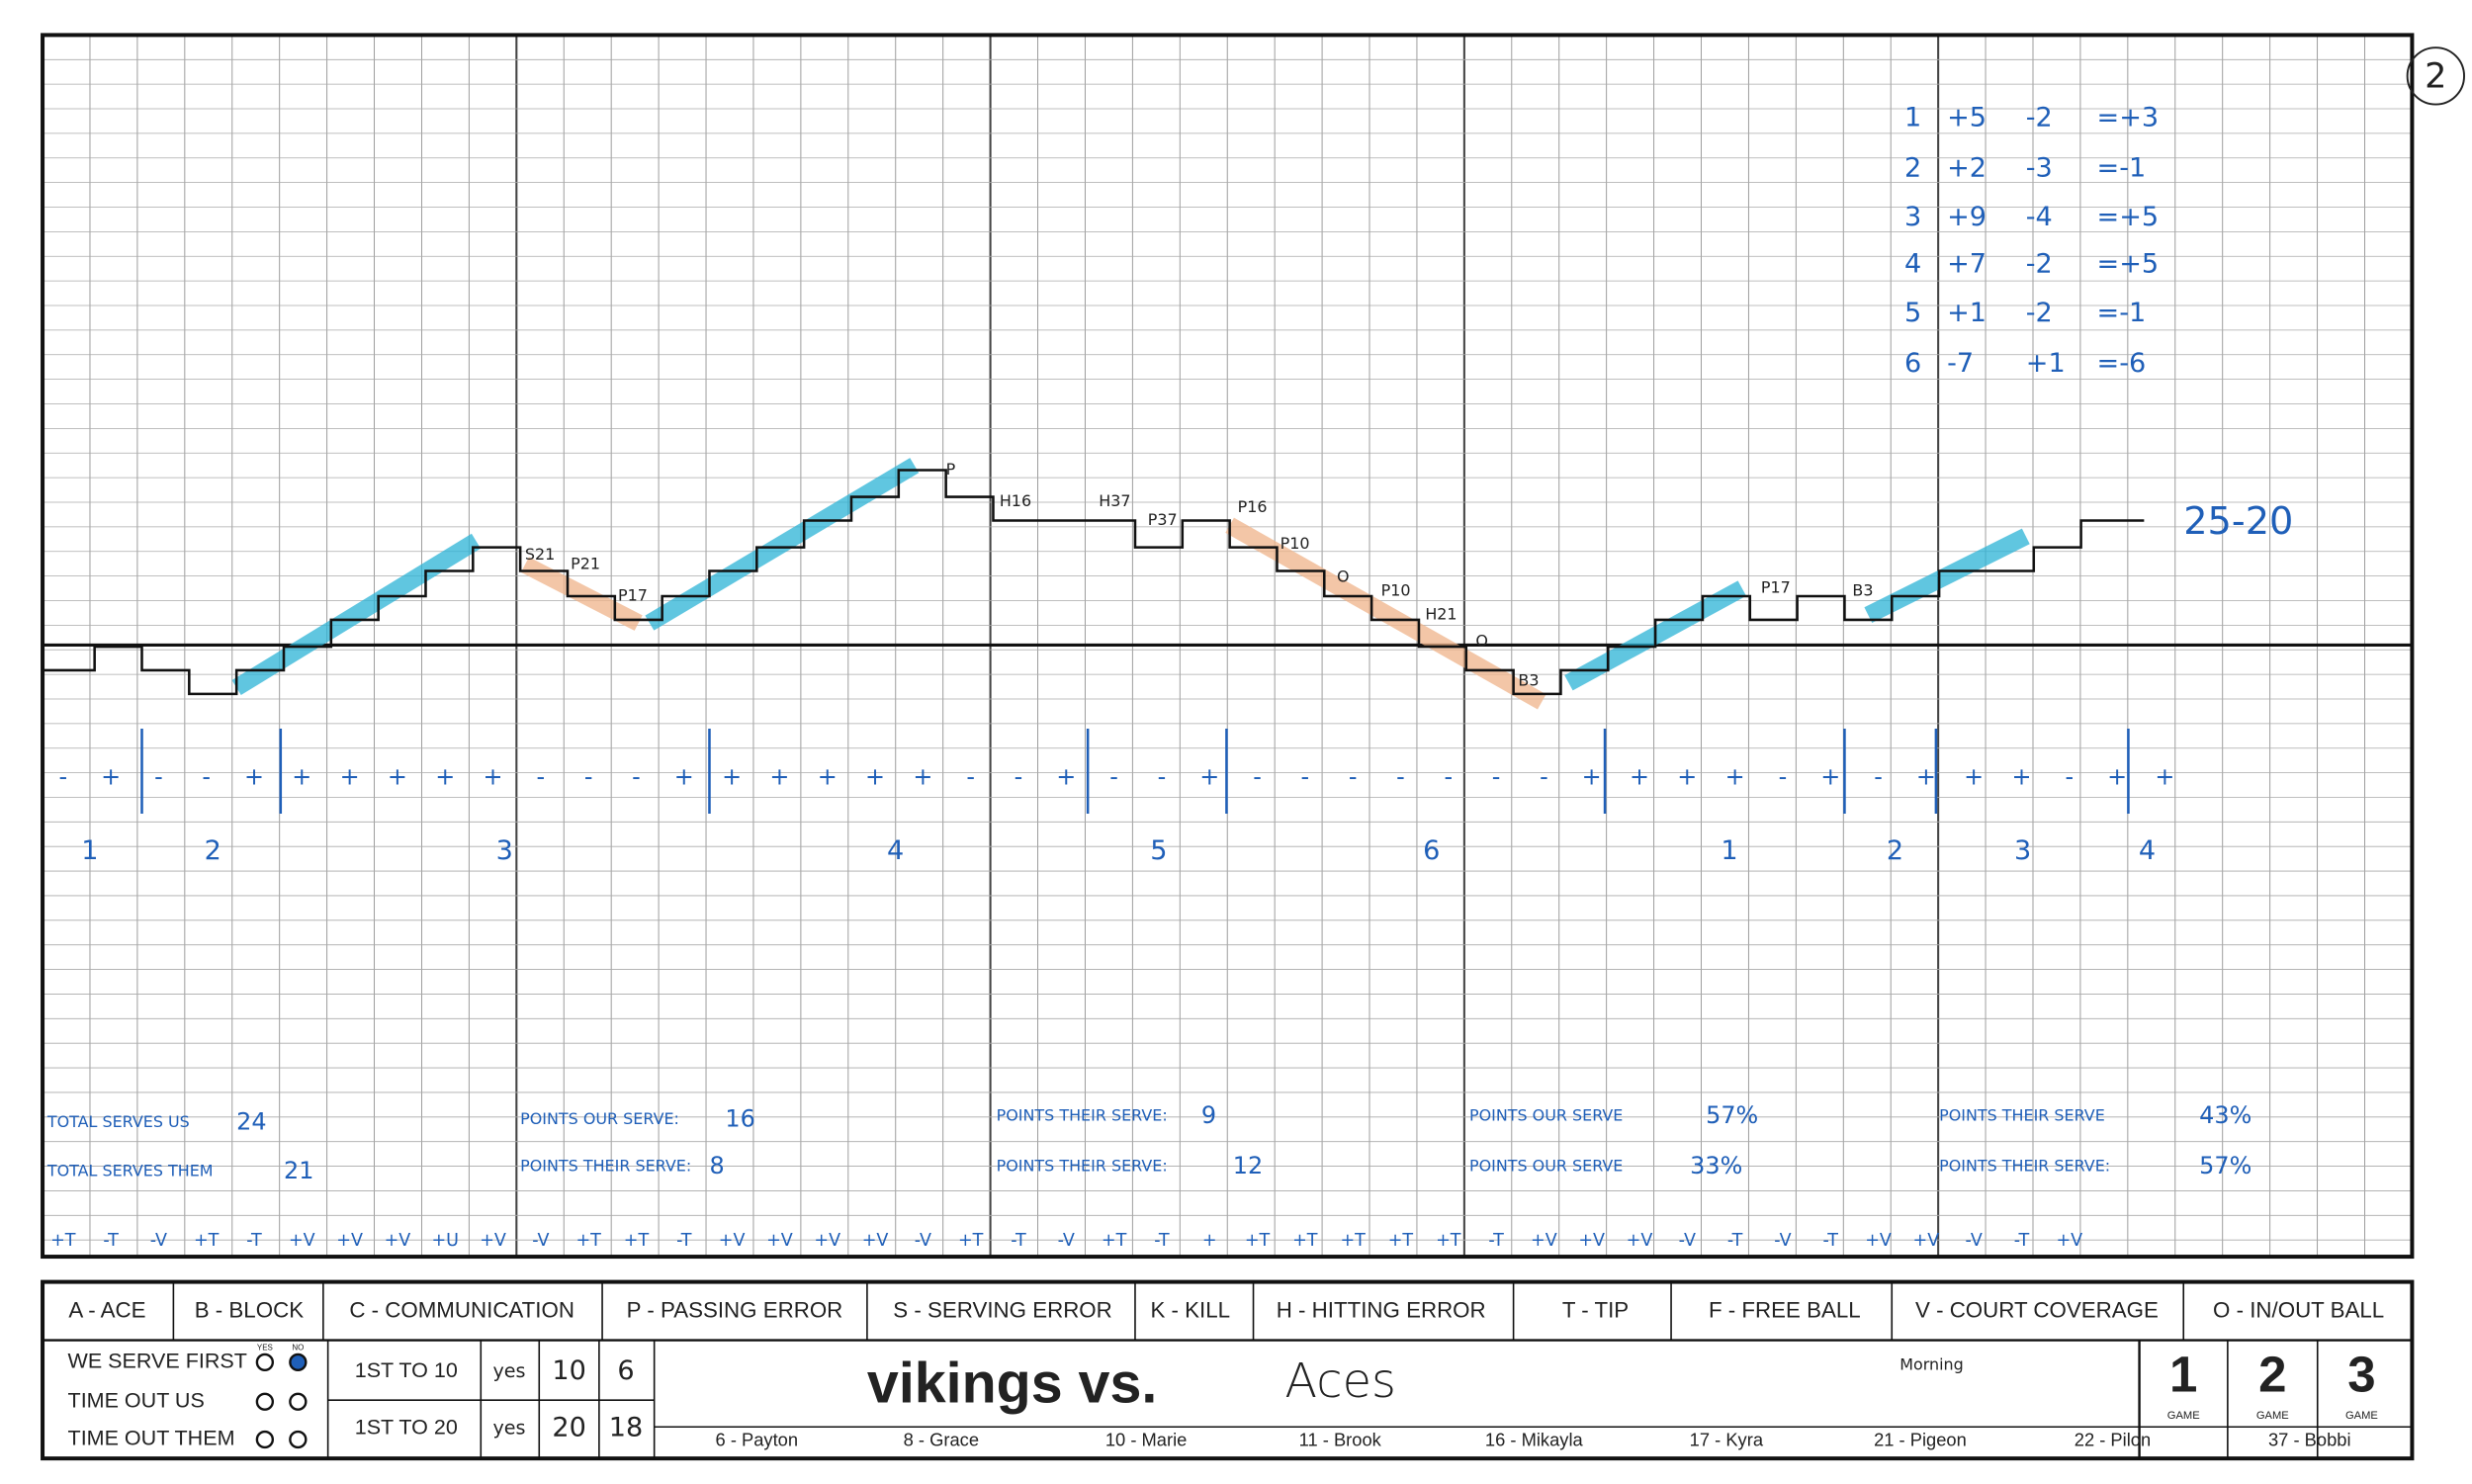 This screenshot has width=2472, height=1484. What do you see at coordinates (1729, 850) in the screenshot?
I see `rotation-number: 1` at bounding box center [1729, 850].